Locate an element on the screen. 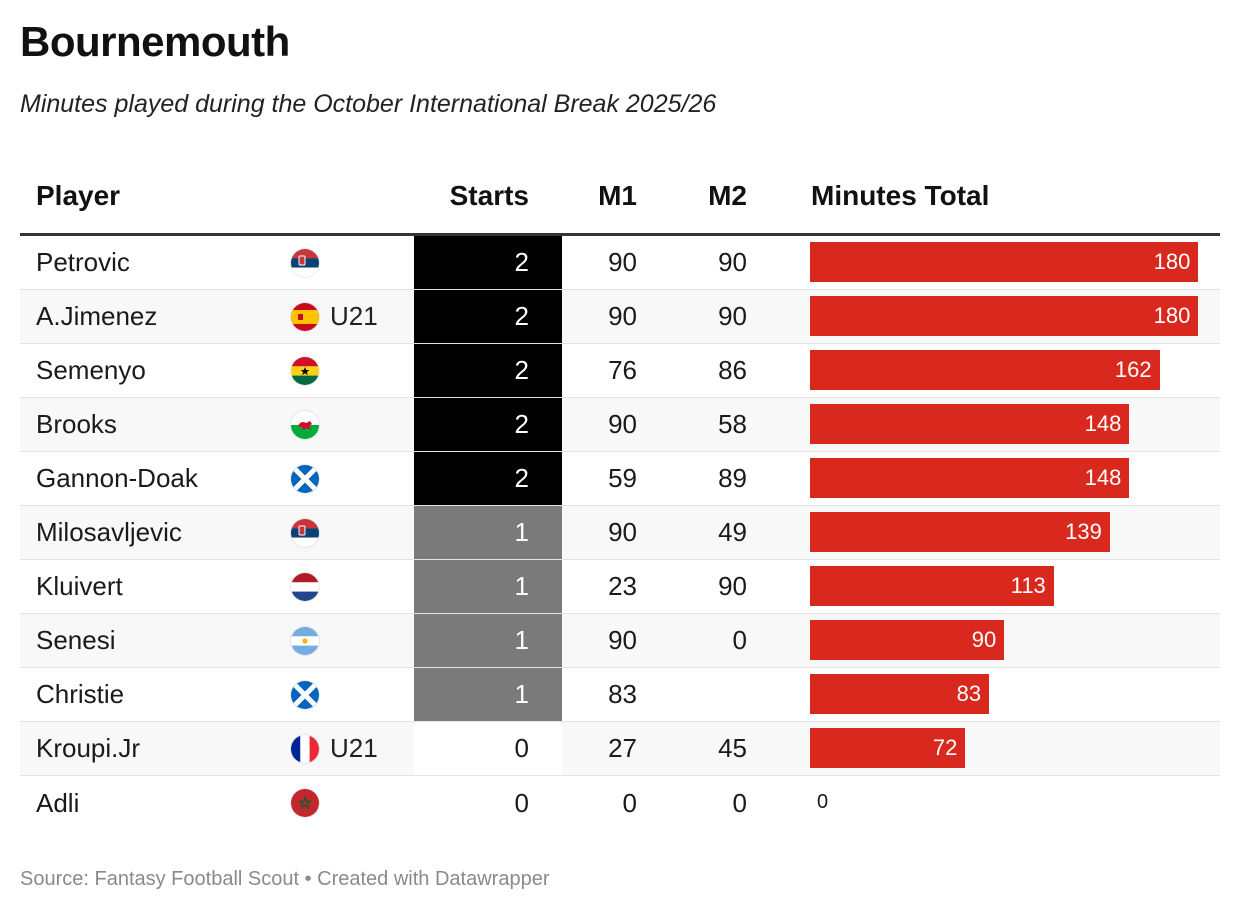 The height and width of the screenshot is (914, 1240). bar-area: 83 is located at coordinates (1015, 694).